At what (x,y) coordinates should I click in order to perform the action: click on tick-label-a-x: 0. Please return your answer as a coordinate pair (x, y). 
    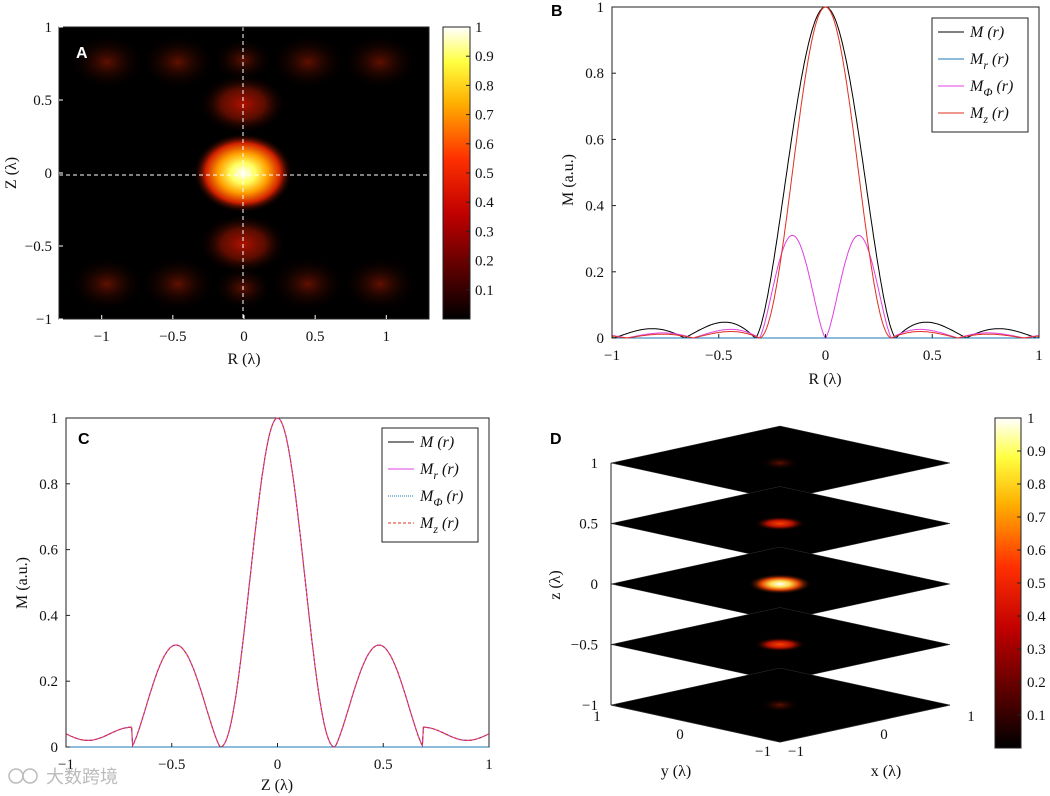
    Looking at the image, I should click on (244, 337).